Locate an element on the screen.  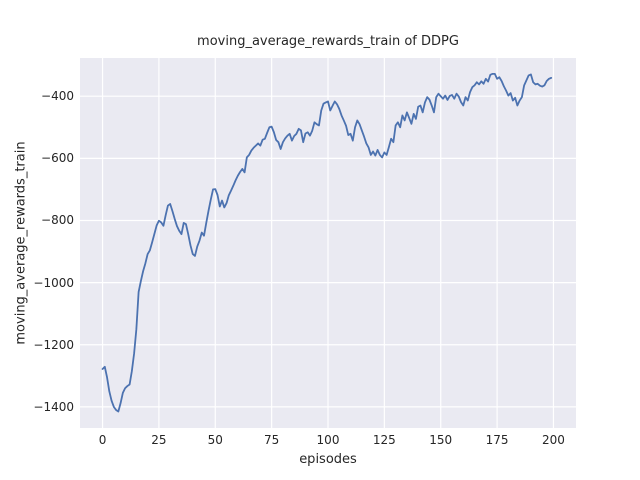
y-axis-label: moving_average_rewards_train is located at coordinates (21, 243).